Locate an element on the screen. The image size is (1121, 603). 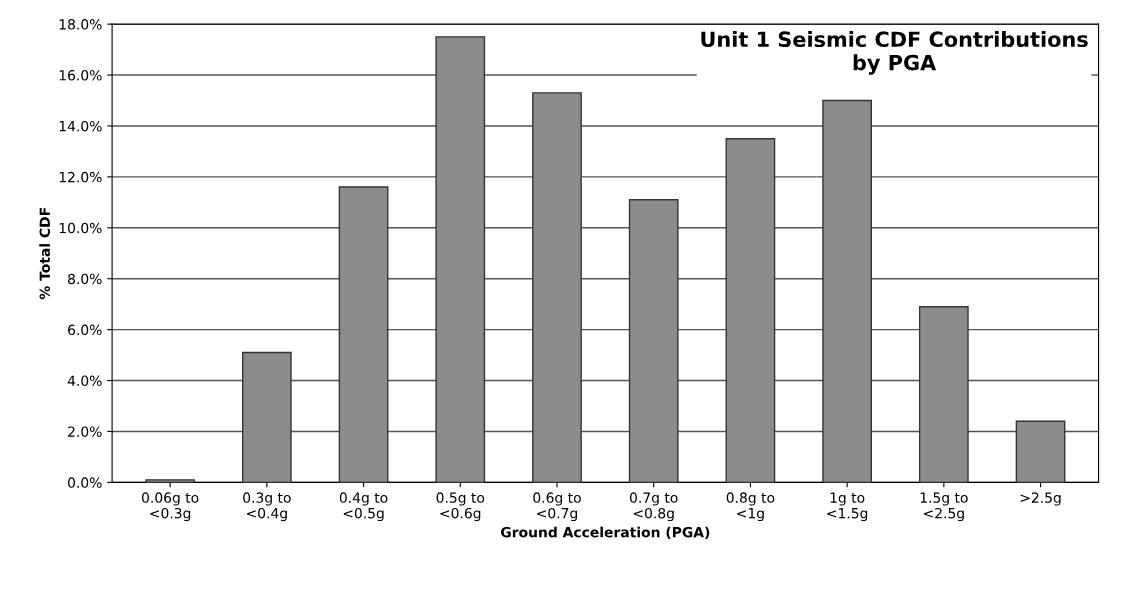
x-tick-label: >2.5g is located at coordinates (1040, 499).